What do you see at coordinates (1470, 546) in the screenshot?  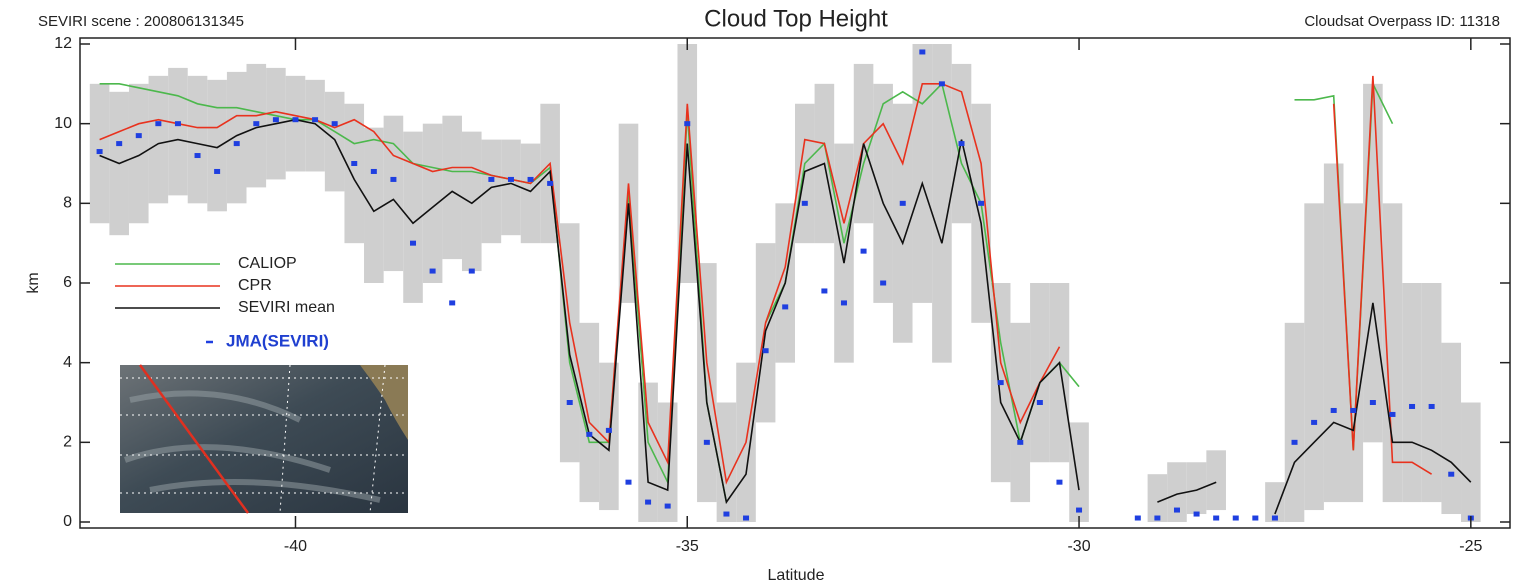 I see `x-tick-label: -25` at bounding box center [1470, 546].